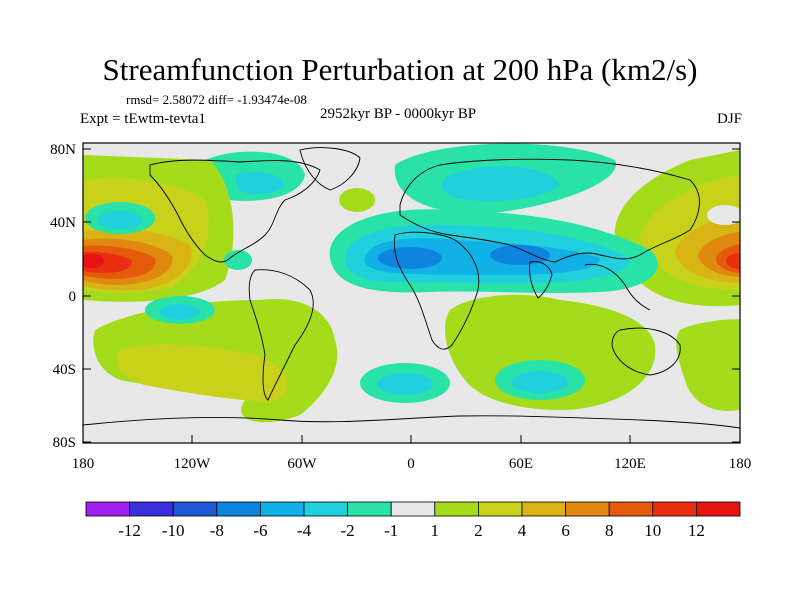 This screenshot has height=600, width=800. What do you see at coordinates (348, 530) in the screenshot?
I see `colorbar-label-5: -2` at bounding box center [348, 530].